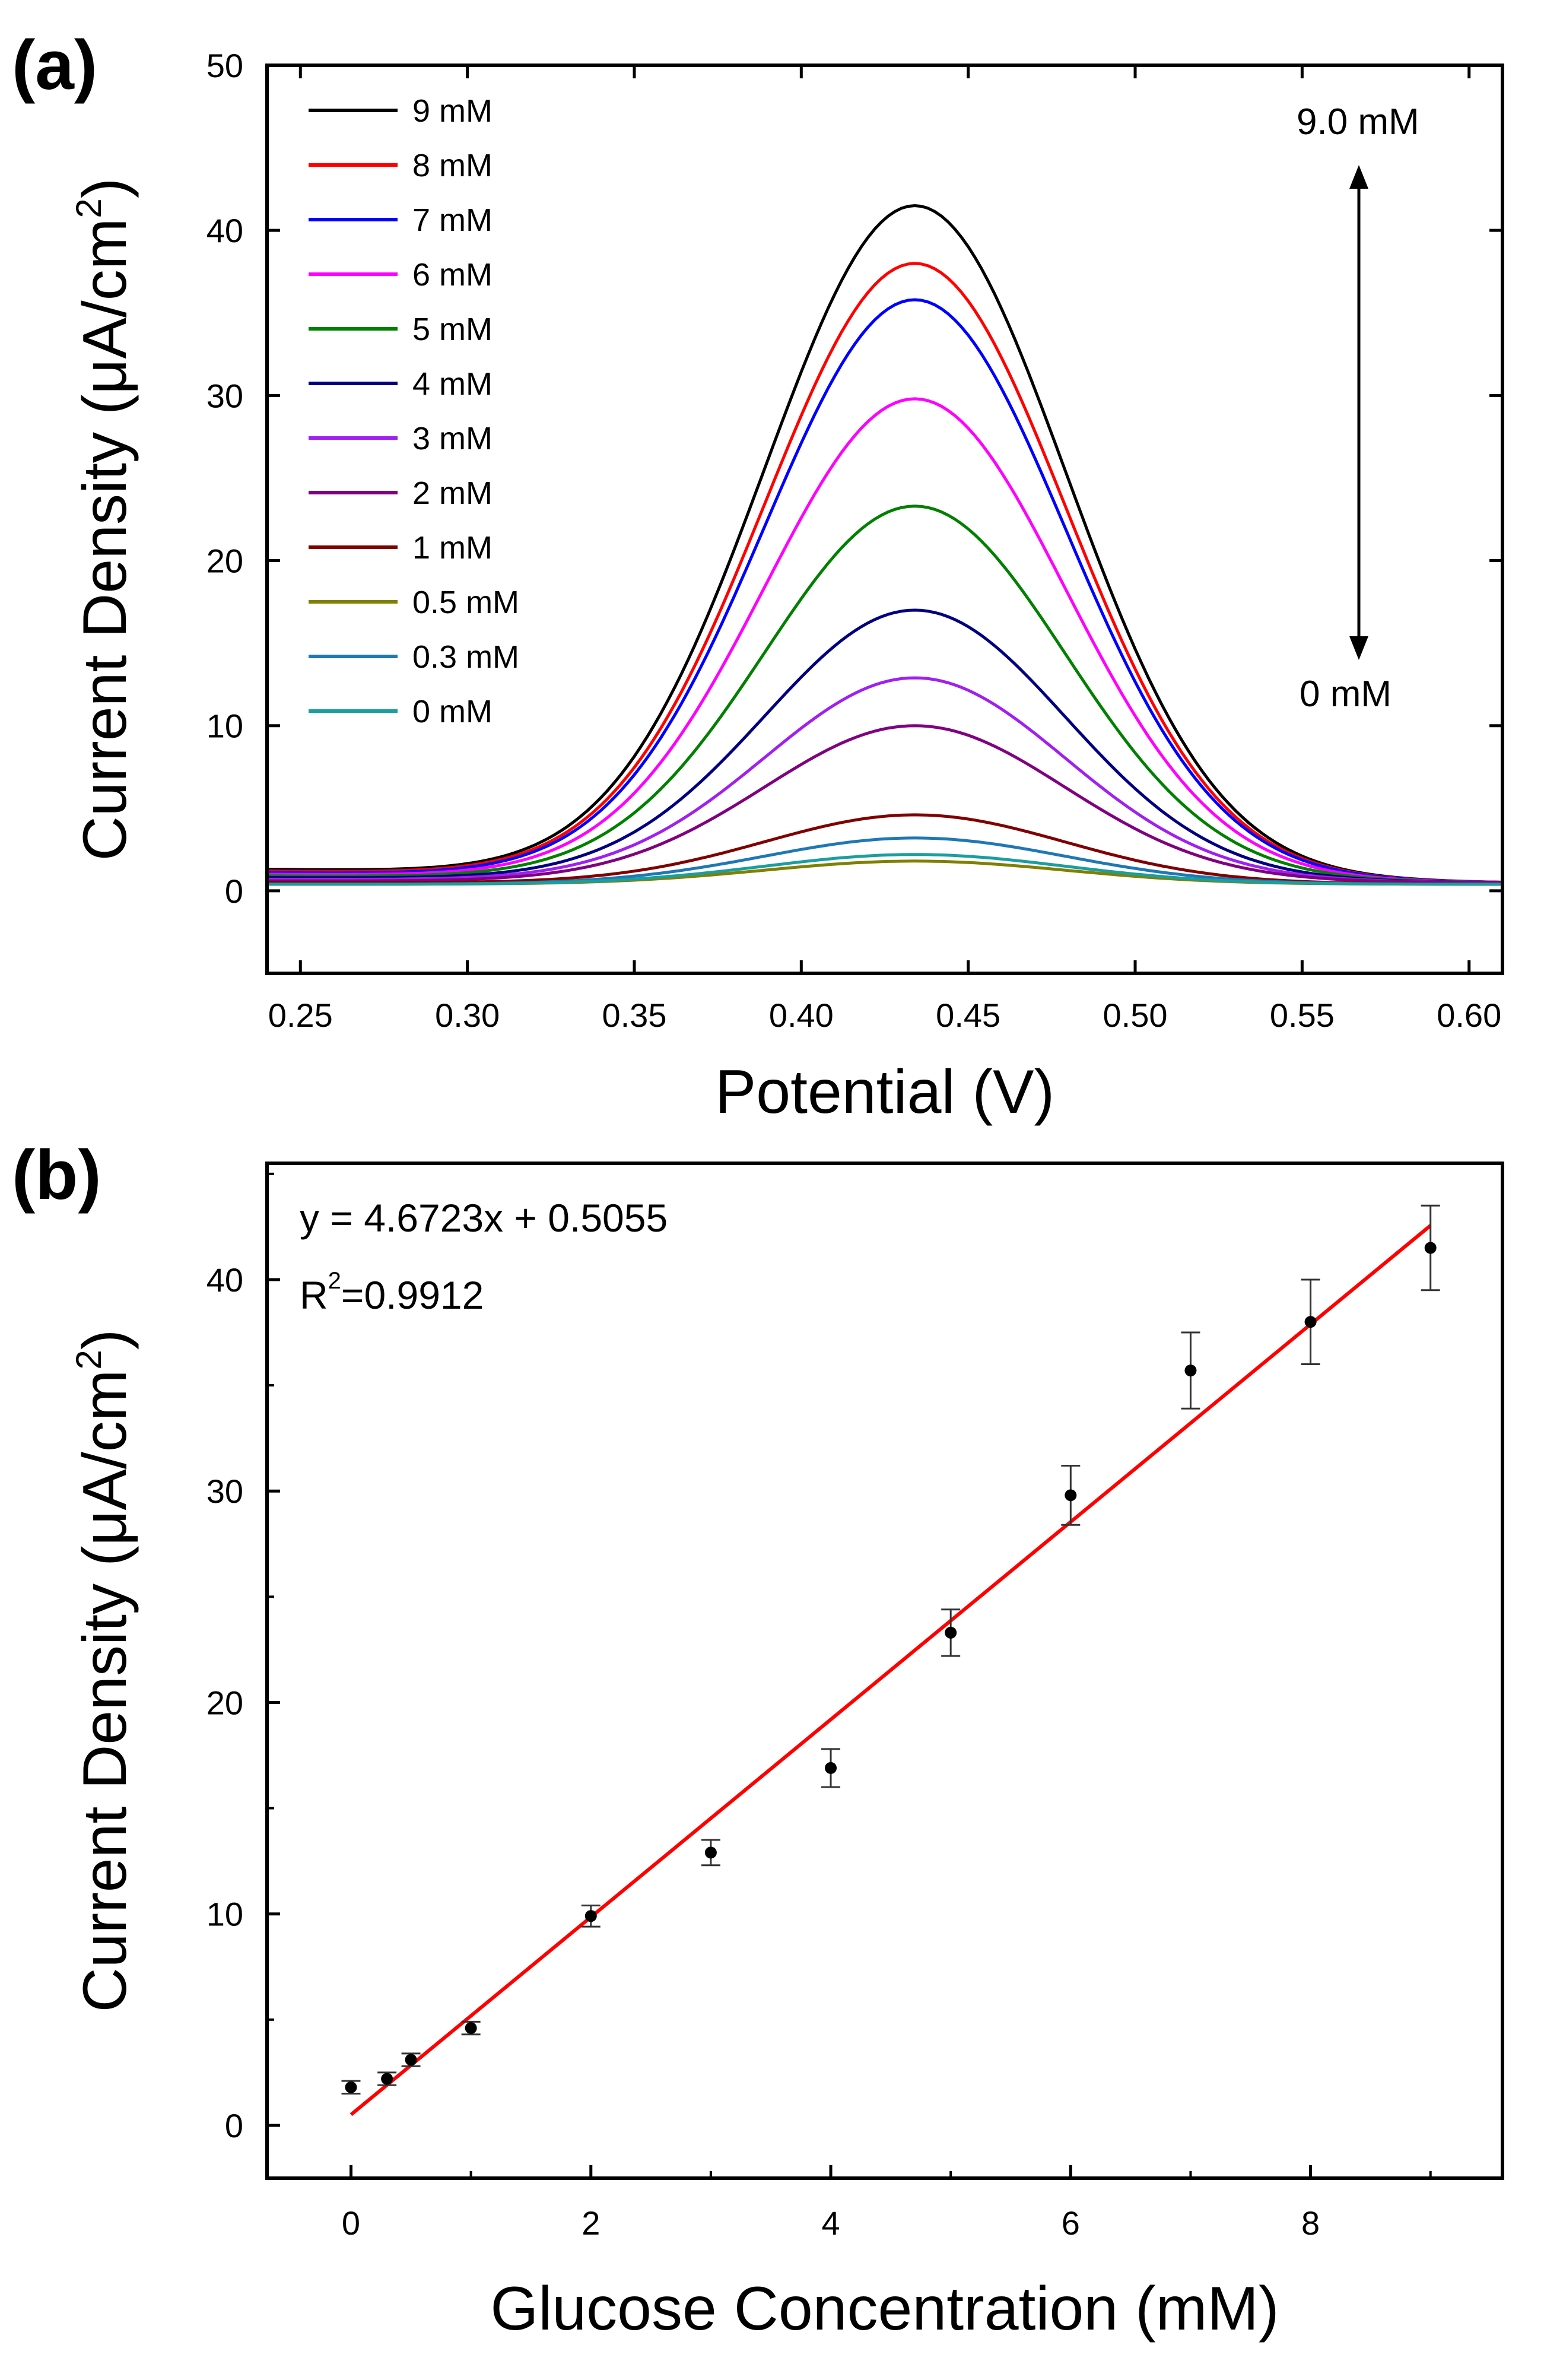  What do you see at coordinates (1345, 694) in the screenshot?
I see `annotation-bottom: 0 mM` at bounding box center [1345, 694].